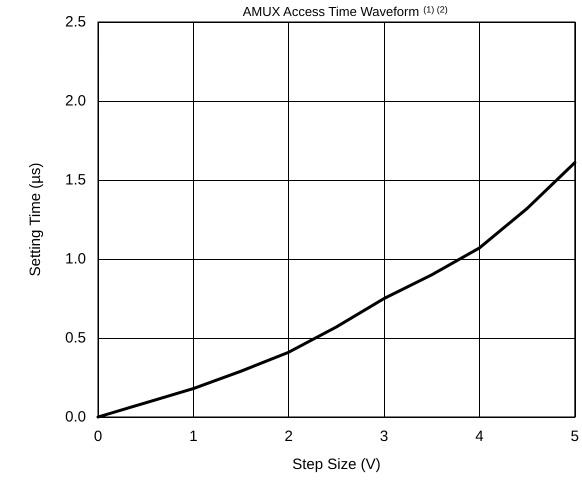  Describe the element at coordinates (75, 338) in the screenshot. I see `y-tick-label: 0.5` at that location.